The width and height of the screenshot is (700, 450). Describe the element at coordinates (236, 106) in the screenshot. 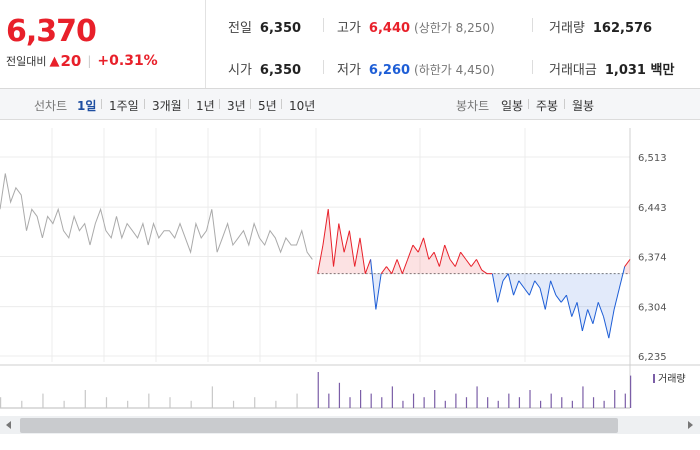

I see `period-3y: 3년` at that location.